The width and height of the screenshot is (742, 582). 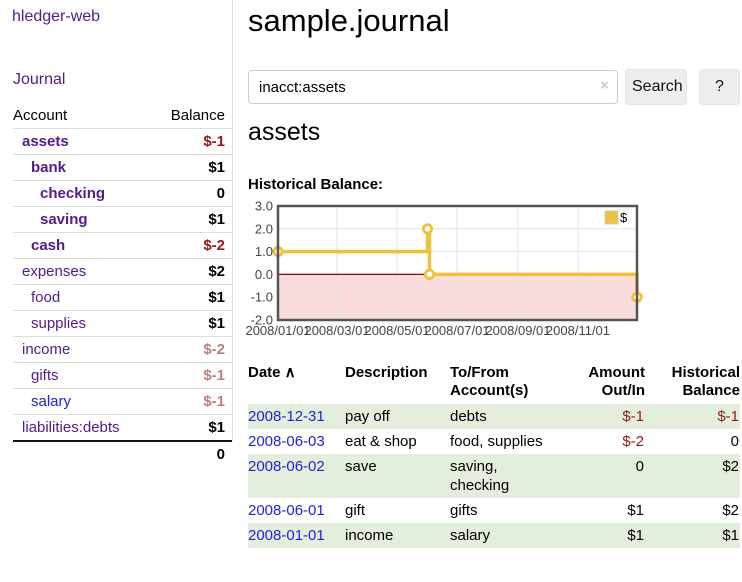 I want to click on svg-text: 2008/01/01, so click(x=277, y=330).